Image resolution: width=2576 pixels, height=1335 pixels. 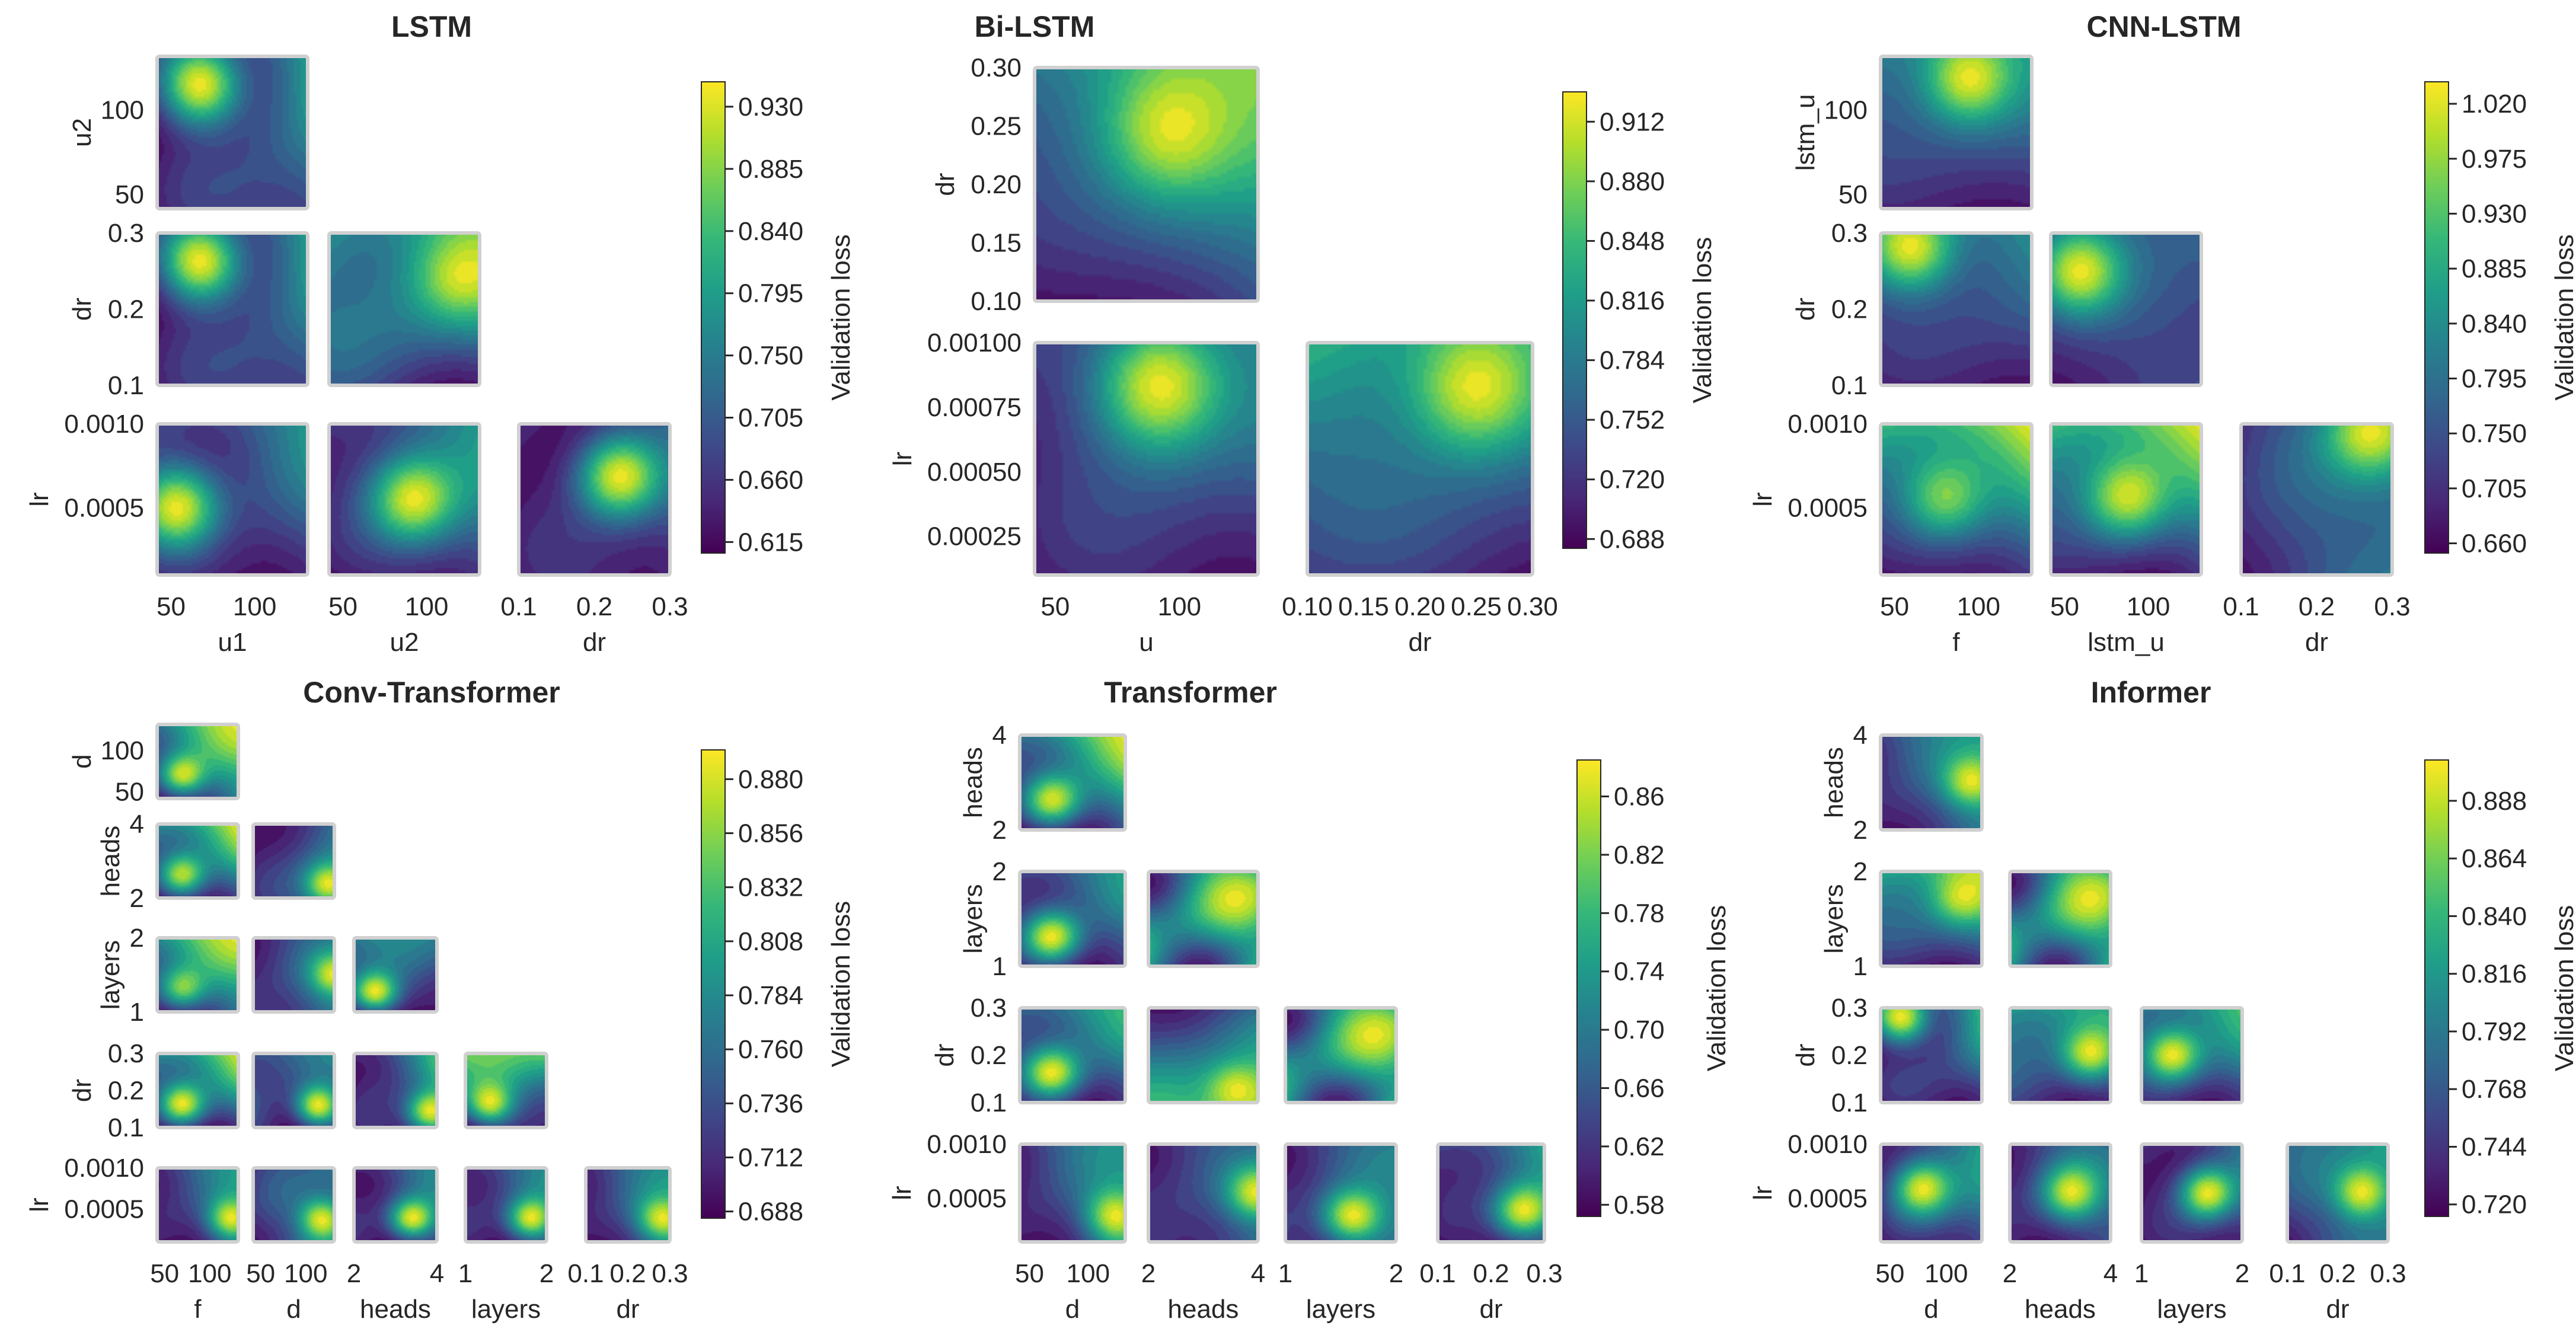 I want to click on heatmap-panel-u1-vs-dr, so click(x=232, y=309).